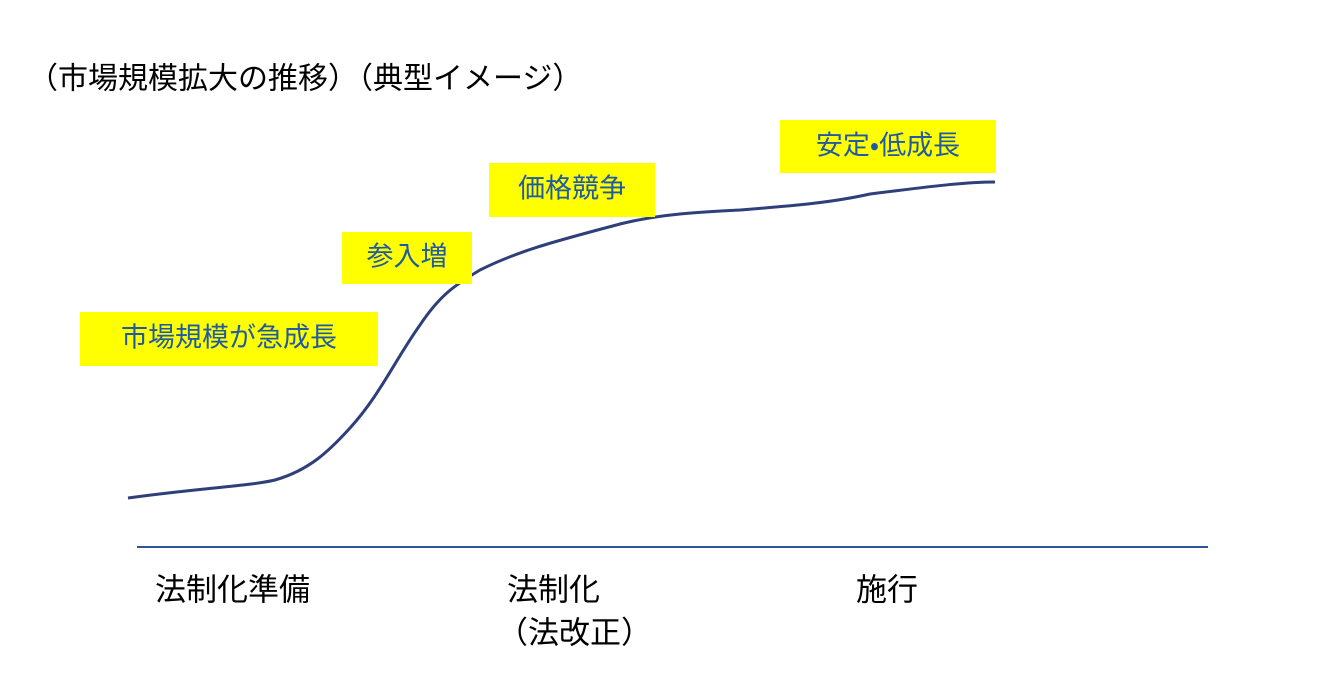 This screenshot has height=678, width=1338. I want to click on phase-label: 法制化準備, so click(232, 591).